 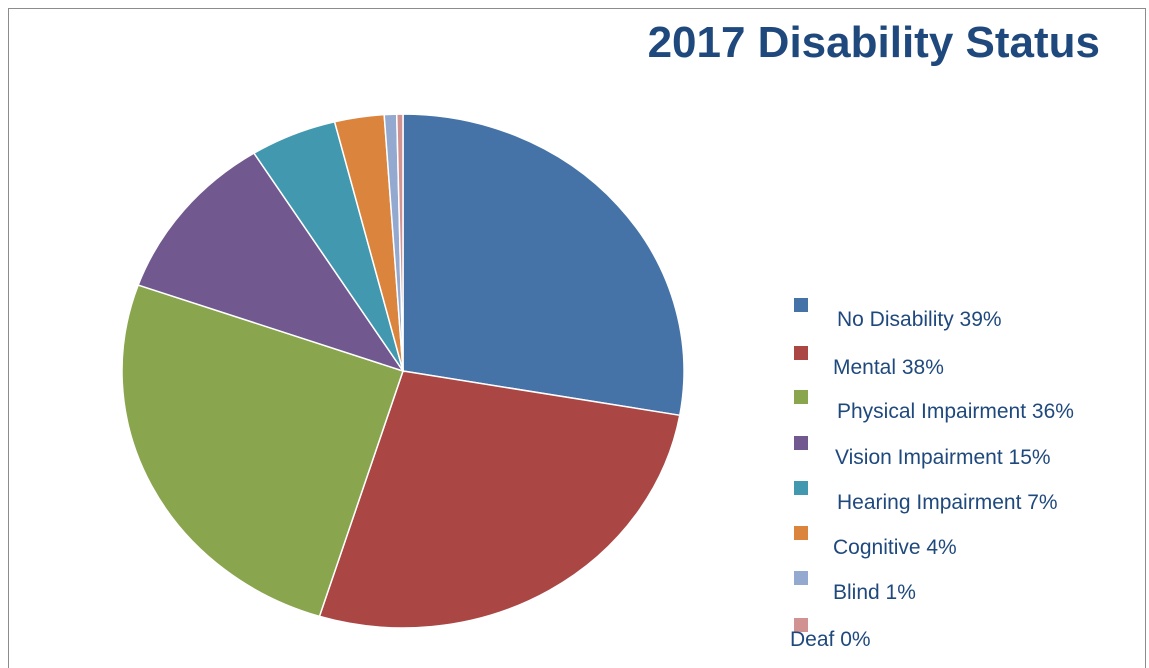 I want to click on legend-label: Deaf 0%, so click(x=830, y=639).